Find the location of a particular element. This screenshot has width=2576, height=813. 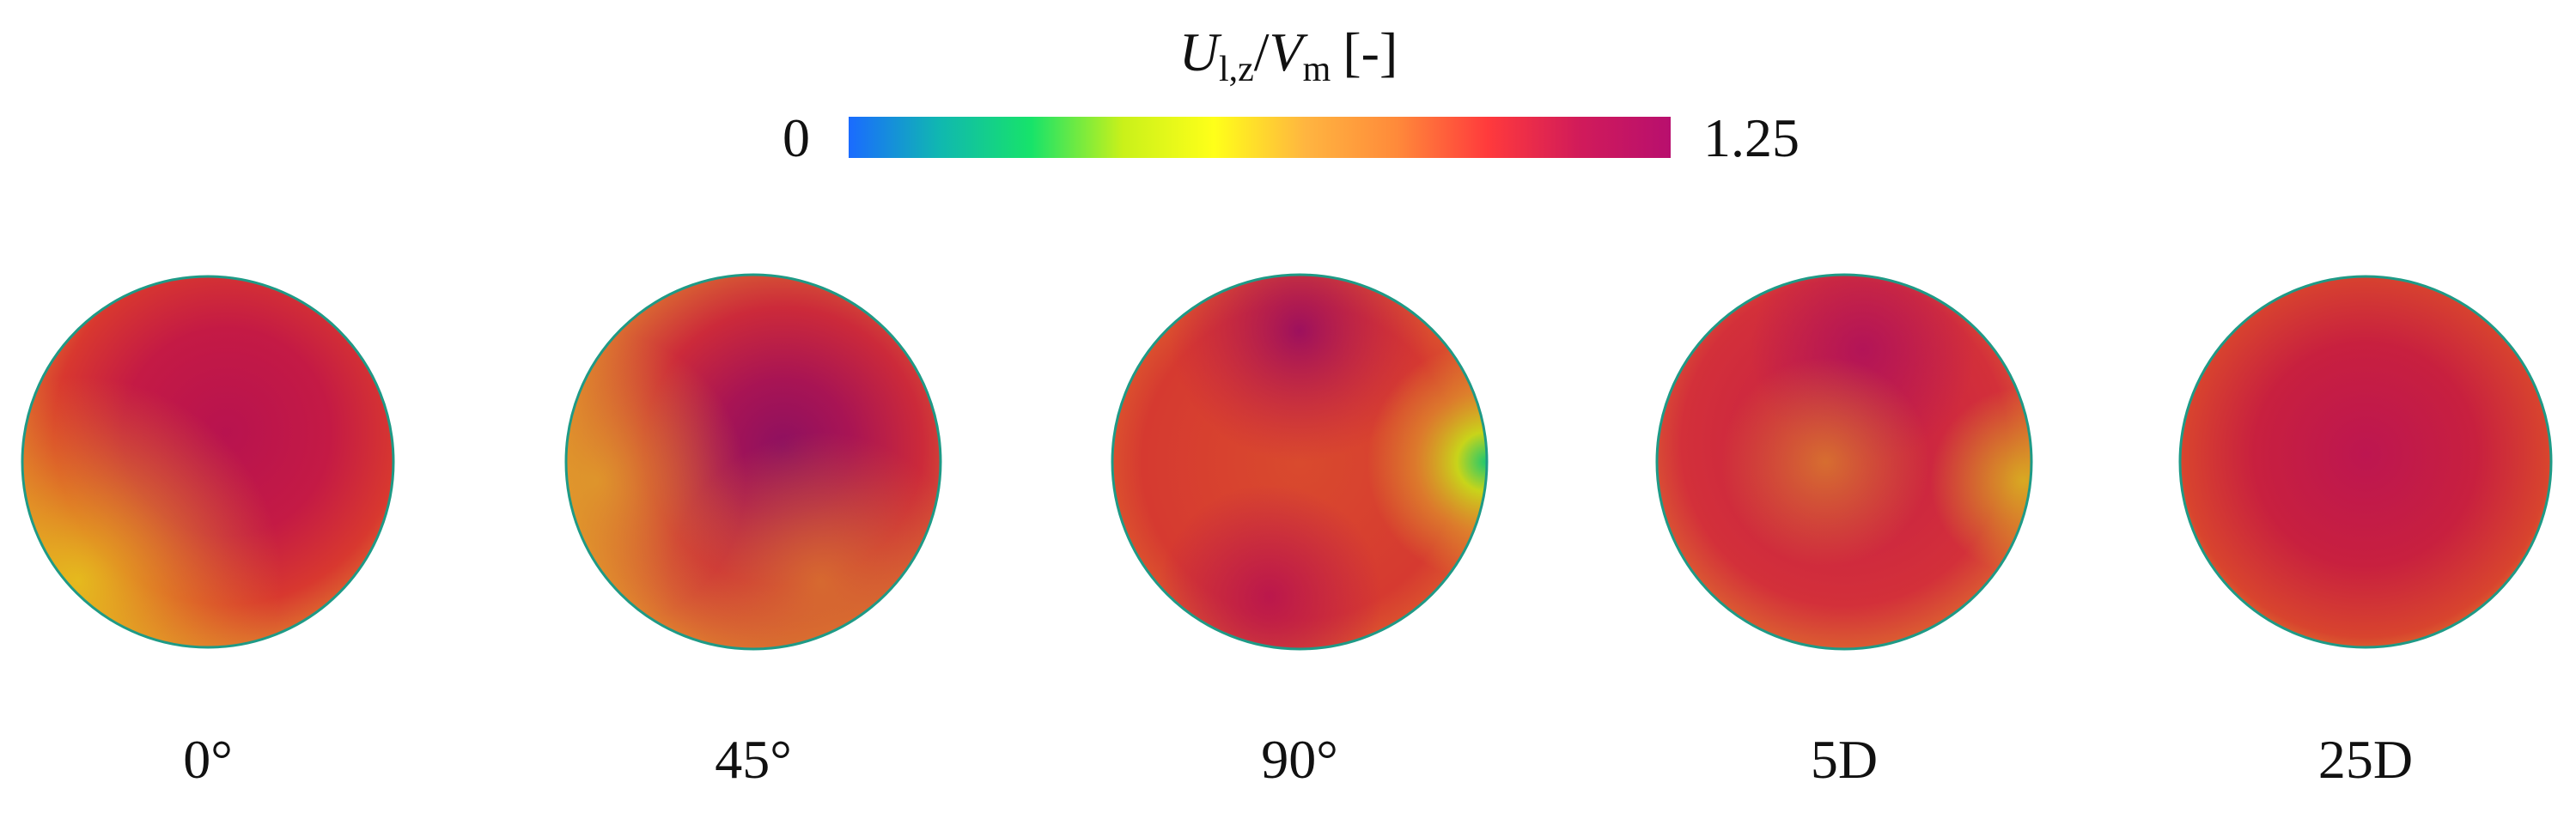

panel-label: 0° is located at coordinates (208, 759).